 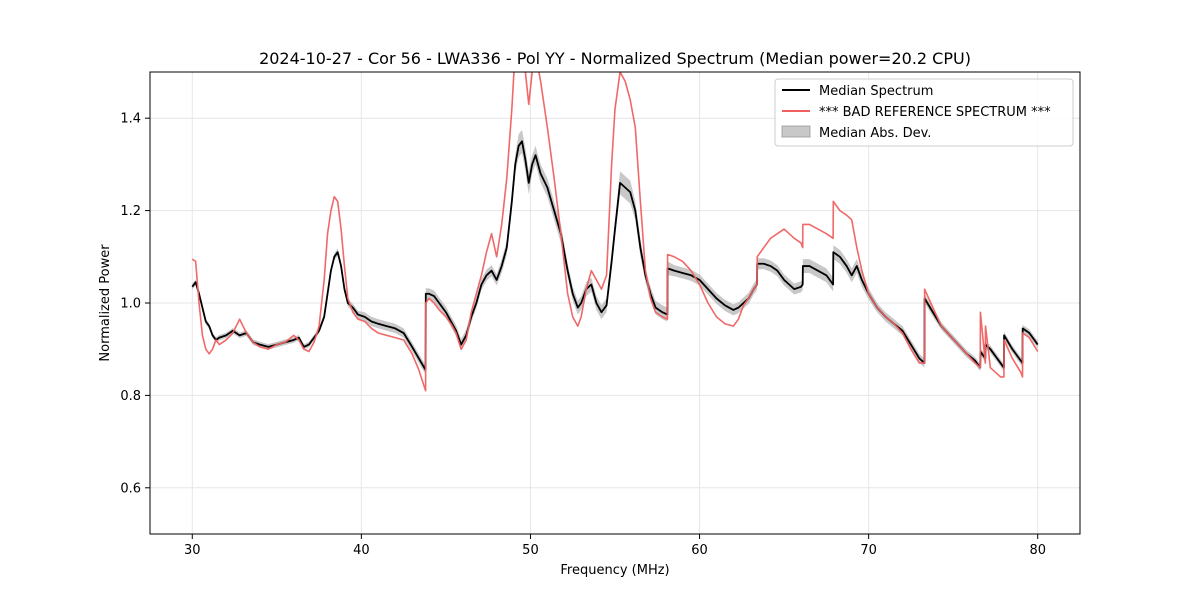 What do you see at coordinates (130, 304) in the screenshot?
I see `y-tick-label: 1.0` at bounding box center [130, 304].